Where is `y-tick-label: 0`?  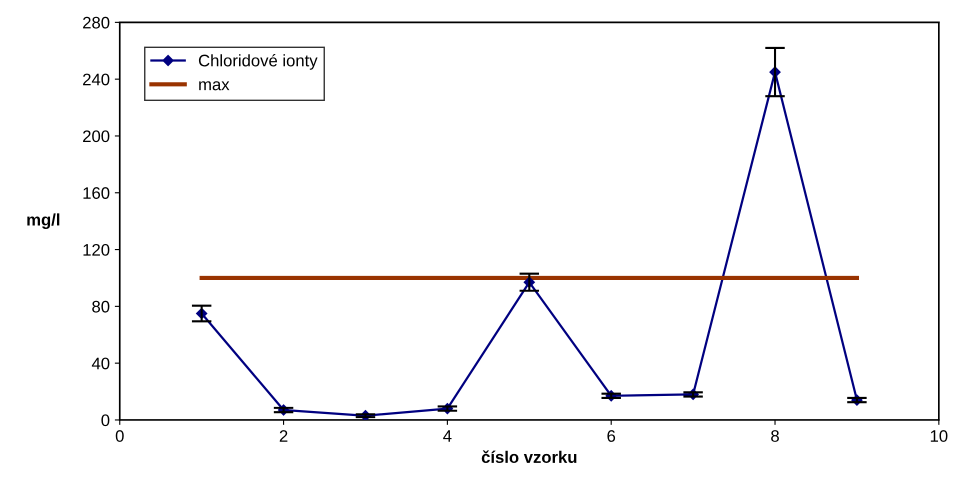 y-tick-label: 0 is located at coordinates (105, 420).